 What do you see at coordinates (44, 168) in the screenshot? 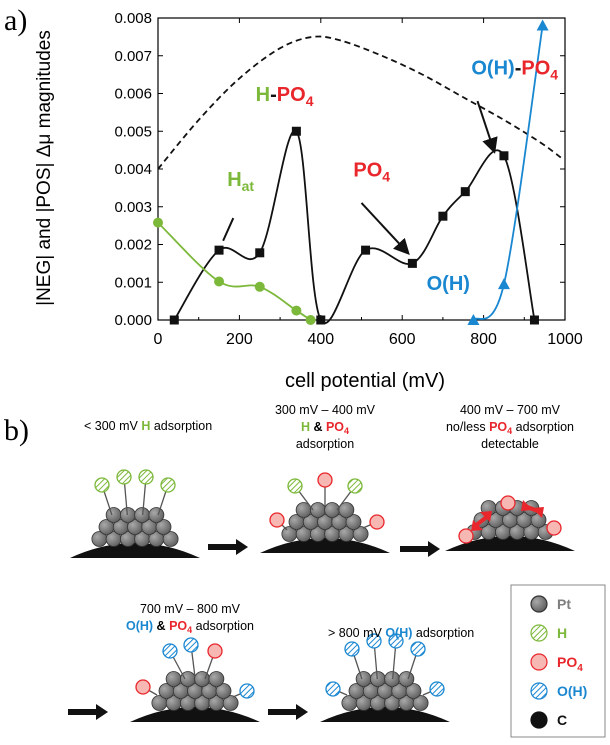
I see `y-axis-label: |NEG| and |POS| Δμ magnitudes` at bounding box center [44, 168].